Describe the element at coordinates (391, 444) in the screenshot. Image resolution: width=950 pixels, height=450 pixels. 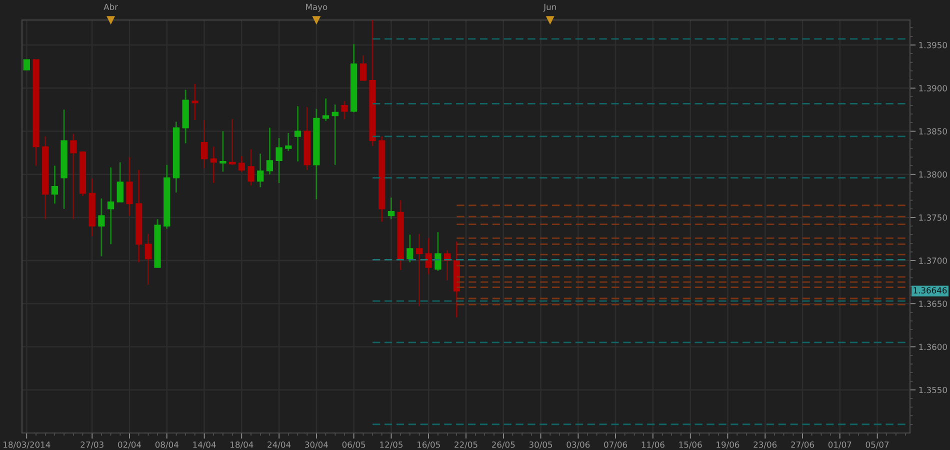
I see `x-tick-label: 12/05` at that location.